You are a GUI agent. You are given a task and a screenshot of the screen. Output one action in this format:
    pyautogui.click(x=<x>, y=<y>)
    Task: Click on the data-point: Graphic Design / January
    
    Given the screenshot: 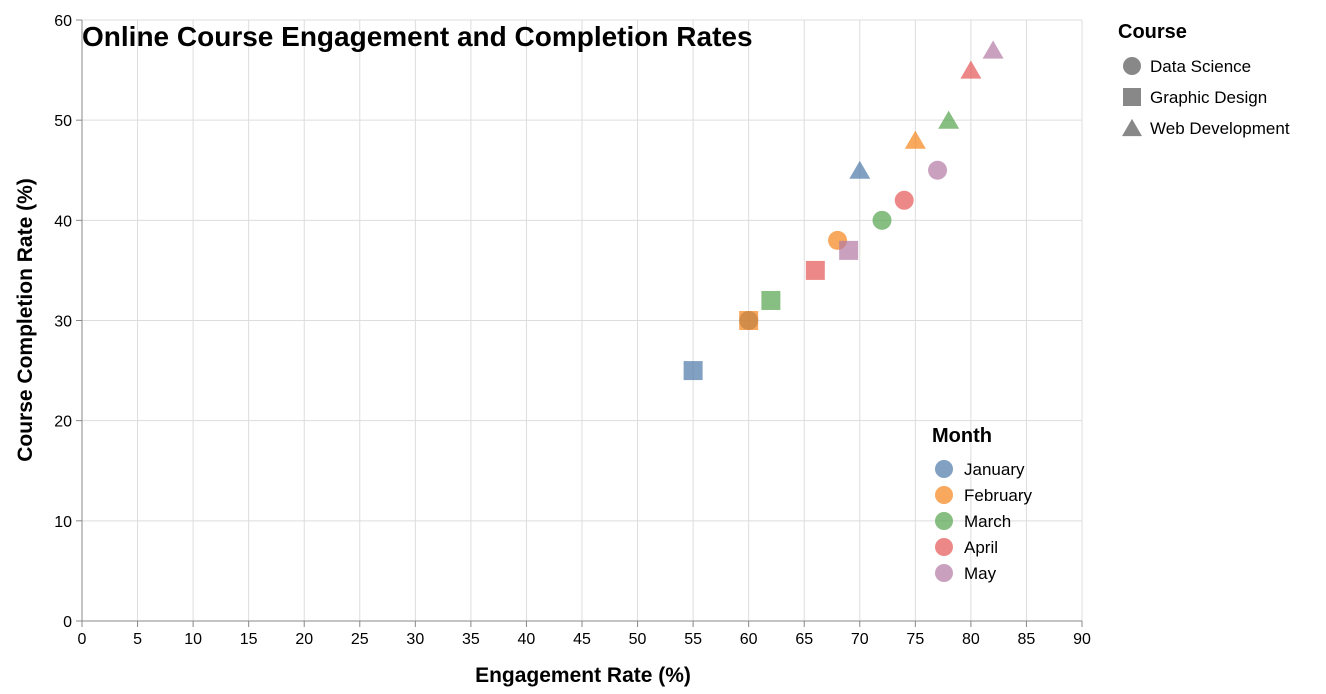 What is the action you would take?
    pyautogui.click(x=693, y=371)
    